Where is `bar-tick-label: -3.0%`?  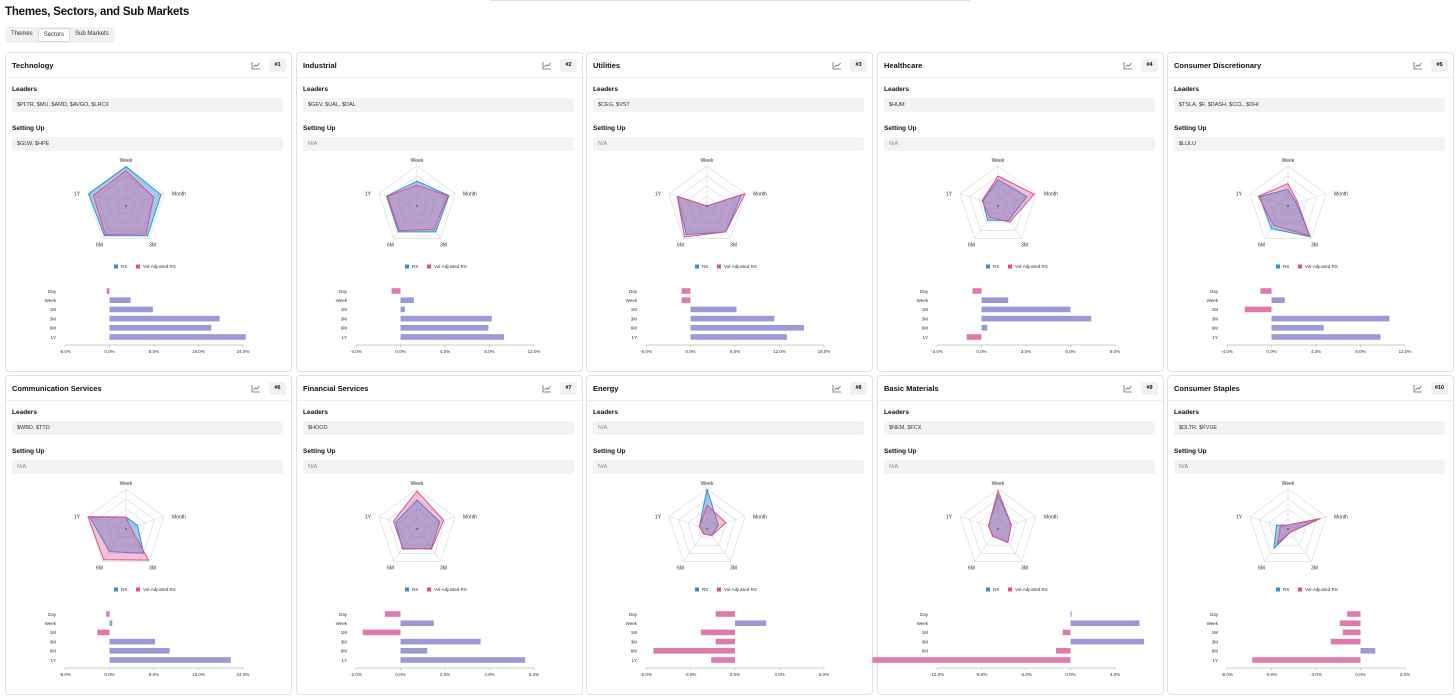
bar-tick-label: -3.0% is located at coordinates (937, 351).